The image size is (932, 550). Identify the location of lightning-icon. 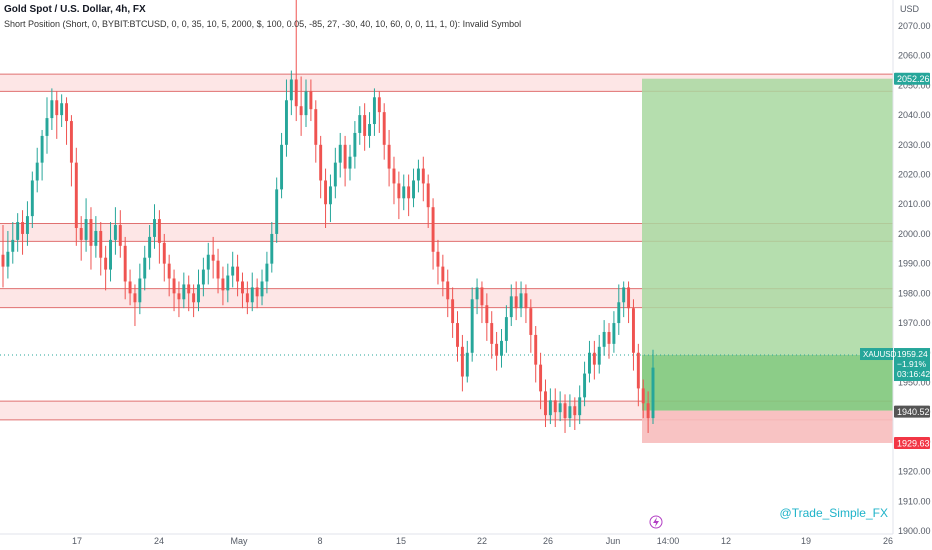
(656, 522).